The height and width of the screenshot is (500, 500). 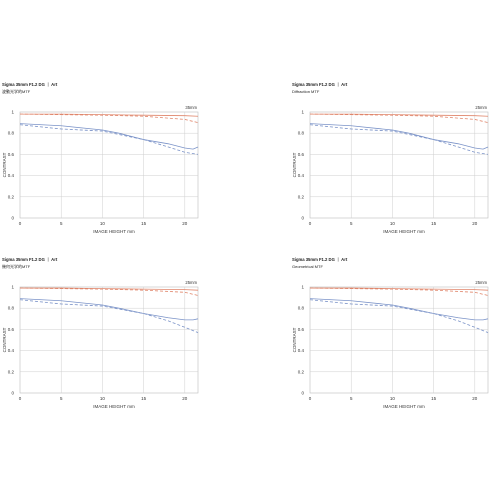 What do you see at coordinates (307, 266) in the screenshot?
I see `chart-subtitle: Geometrical MTF` at bounding box center [307, 266].